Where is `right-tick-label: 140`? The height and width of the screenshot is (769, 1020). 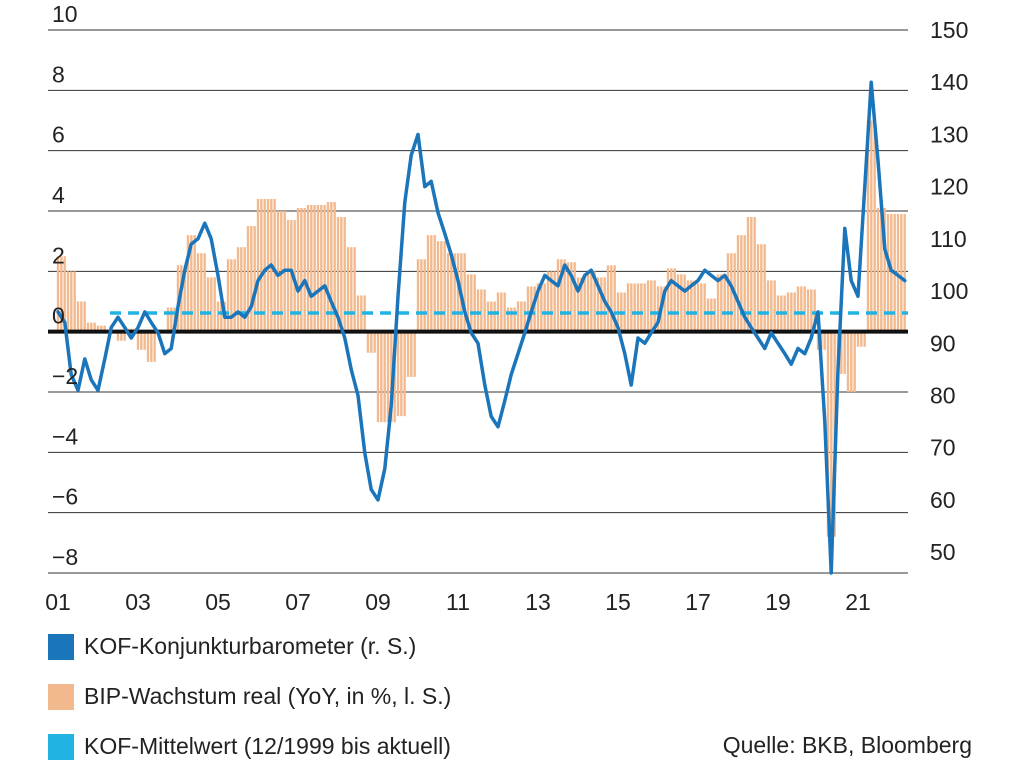
right-tick-label: 140 is located at coordinates (949, 82).